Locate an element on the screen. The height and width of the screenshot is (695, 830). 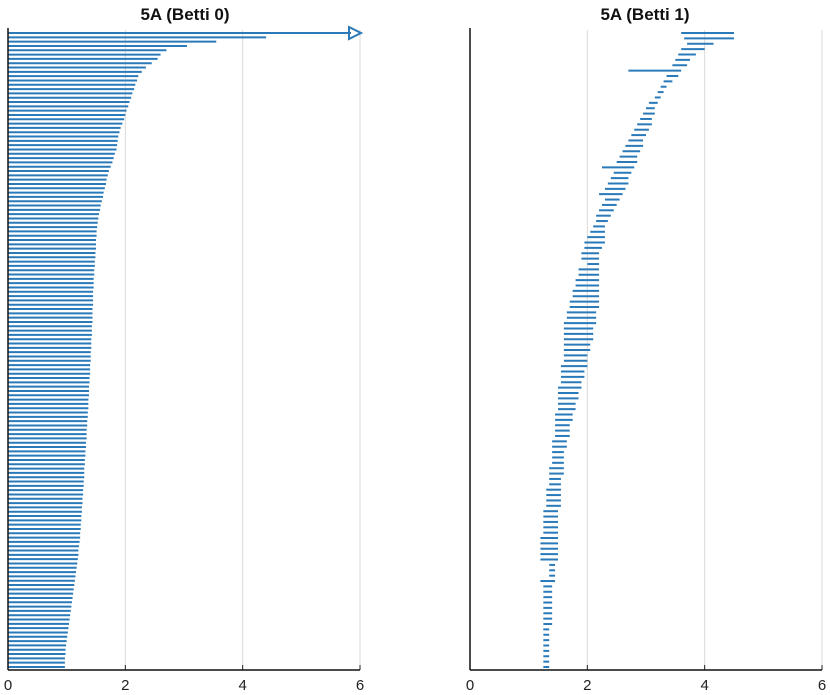
betti-1-tick-label: 0 is located at coordinates (470, 685).